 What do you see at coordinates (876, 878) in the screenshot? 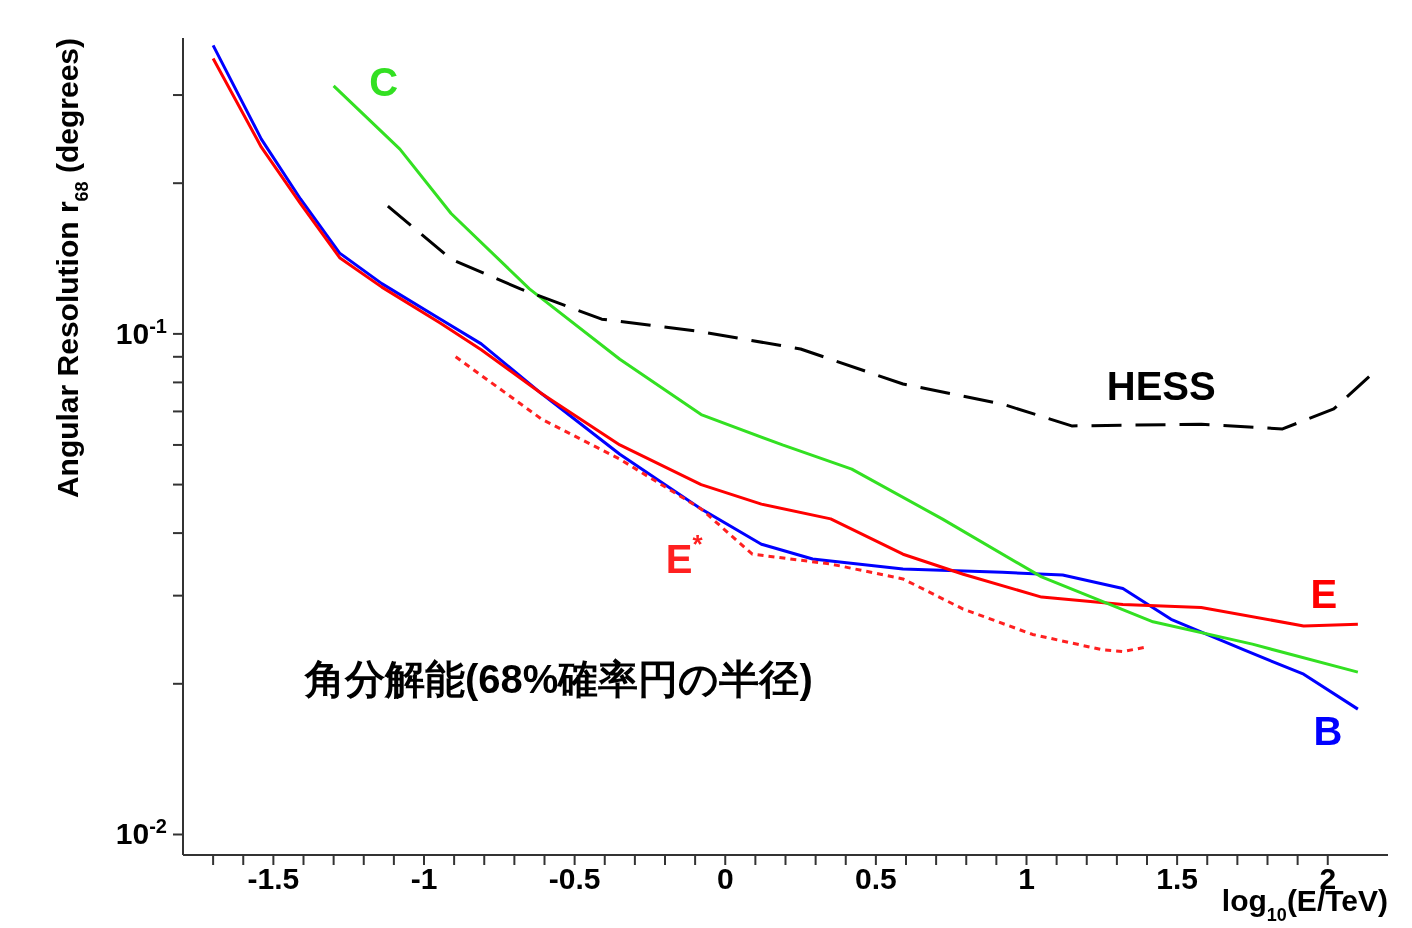
I see `x-tick-label: 0.5` at bounding box center [876, 878].